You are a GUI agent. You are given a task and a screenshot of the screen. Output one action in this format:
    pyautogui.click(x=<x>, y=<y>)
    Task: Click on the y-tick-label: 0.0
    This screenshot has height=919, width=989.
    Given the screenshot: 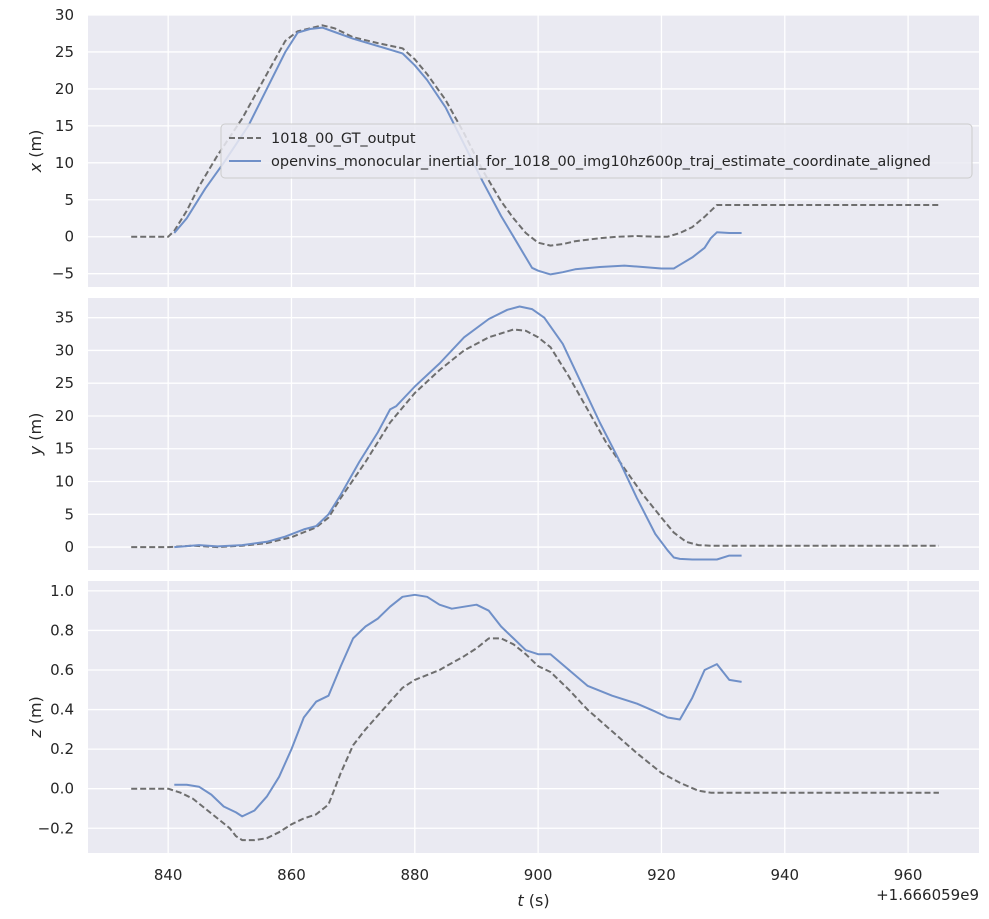 What is the action you would take?
    pyautogui.click(x=62, y=789)
    